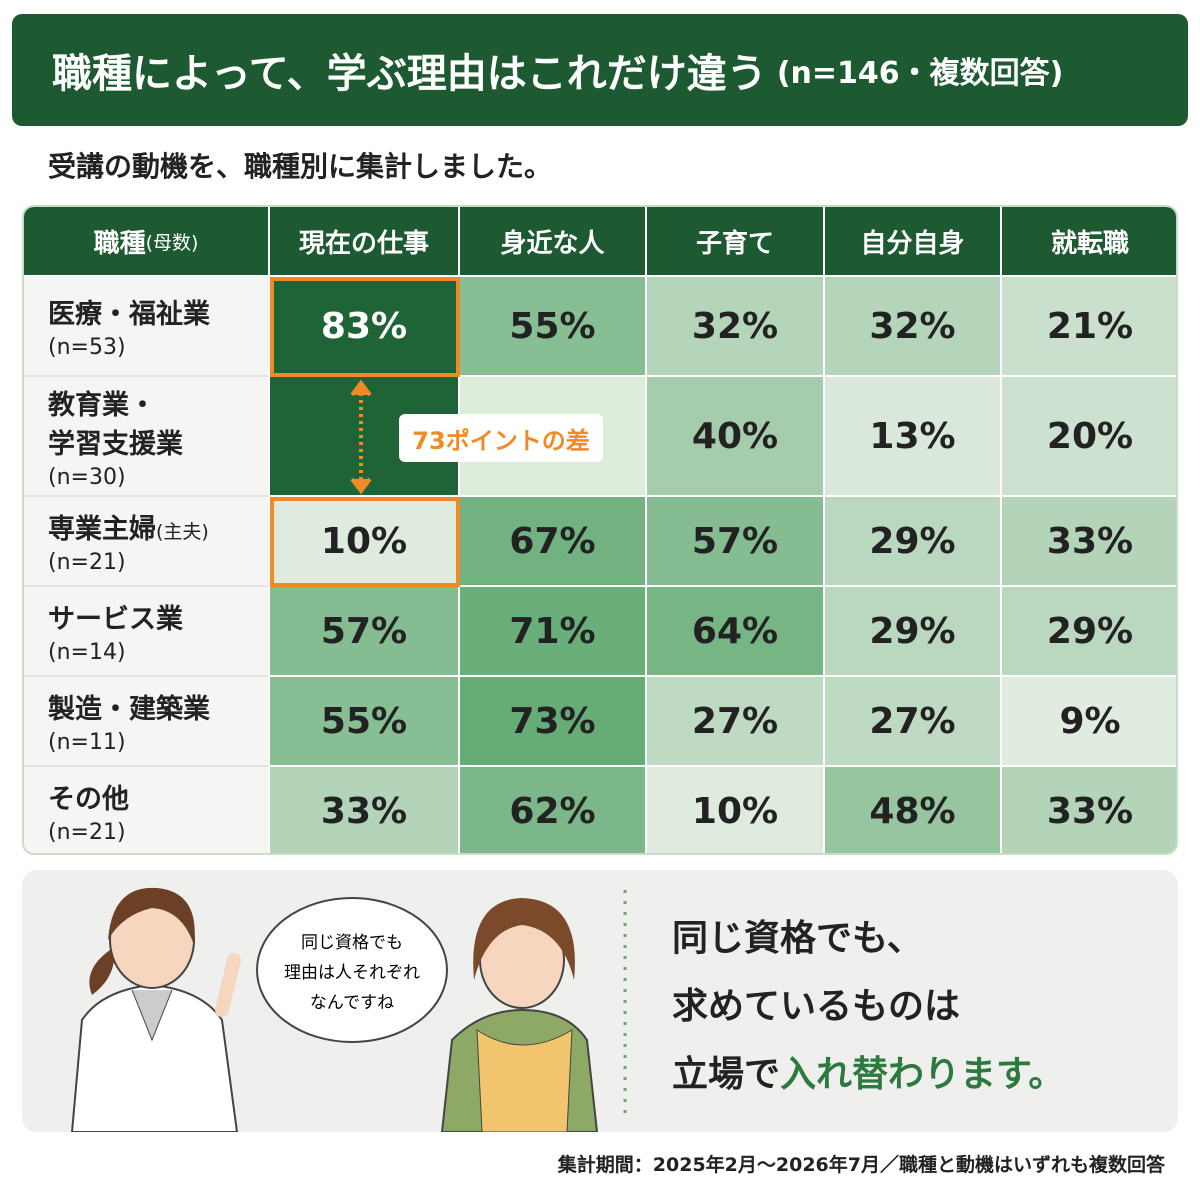 Image resolution: width=1200 pixels, height=1200 pixels. What do you see at coordinates (352, 943) in the screenshot?
I see `speech-line: 同じ資格でも` at bounding box center [352, 943].